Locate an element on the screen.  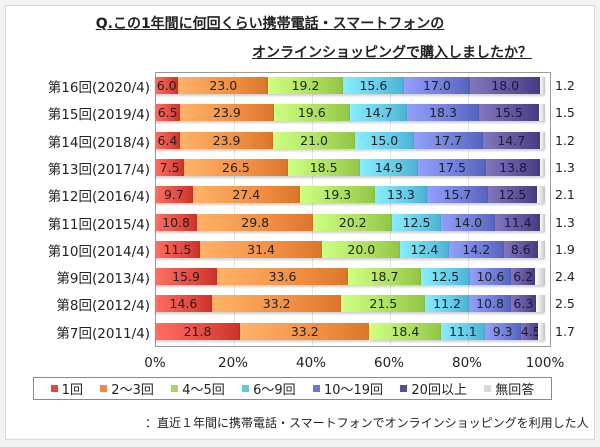
no-answer-value-label: 1.3 is located at coordinates (565, 222).